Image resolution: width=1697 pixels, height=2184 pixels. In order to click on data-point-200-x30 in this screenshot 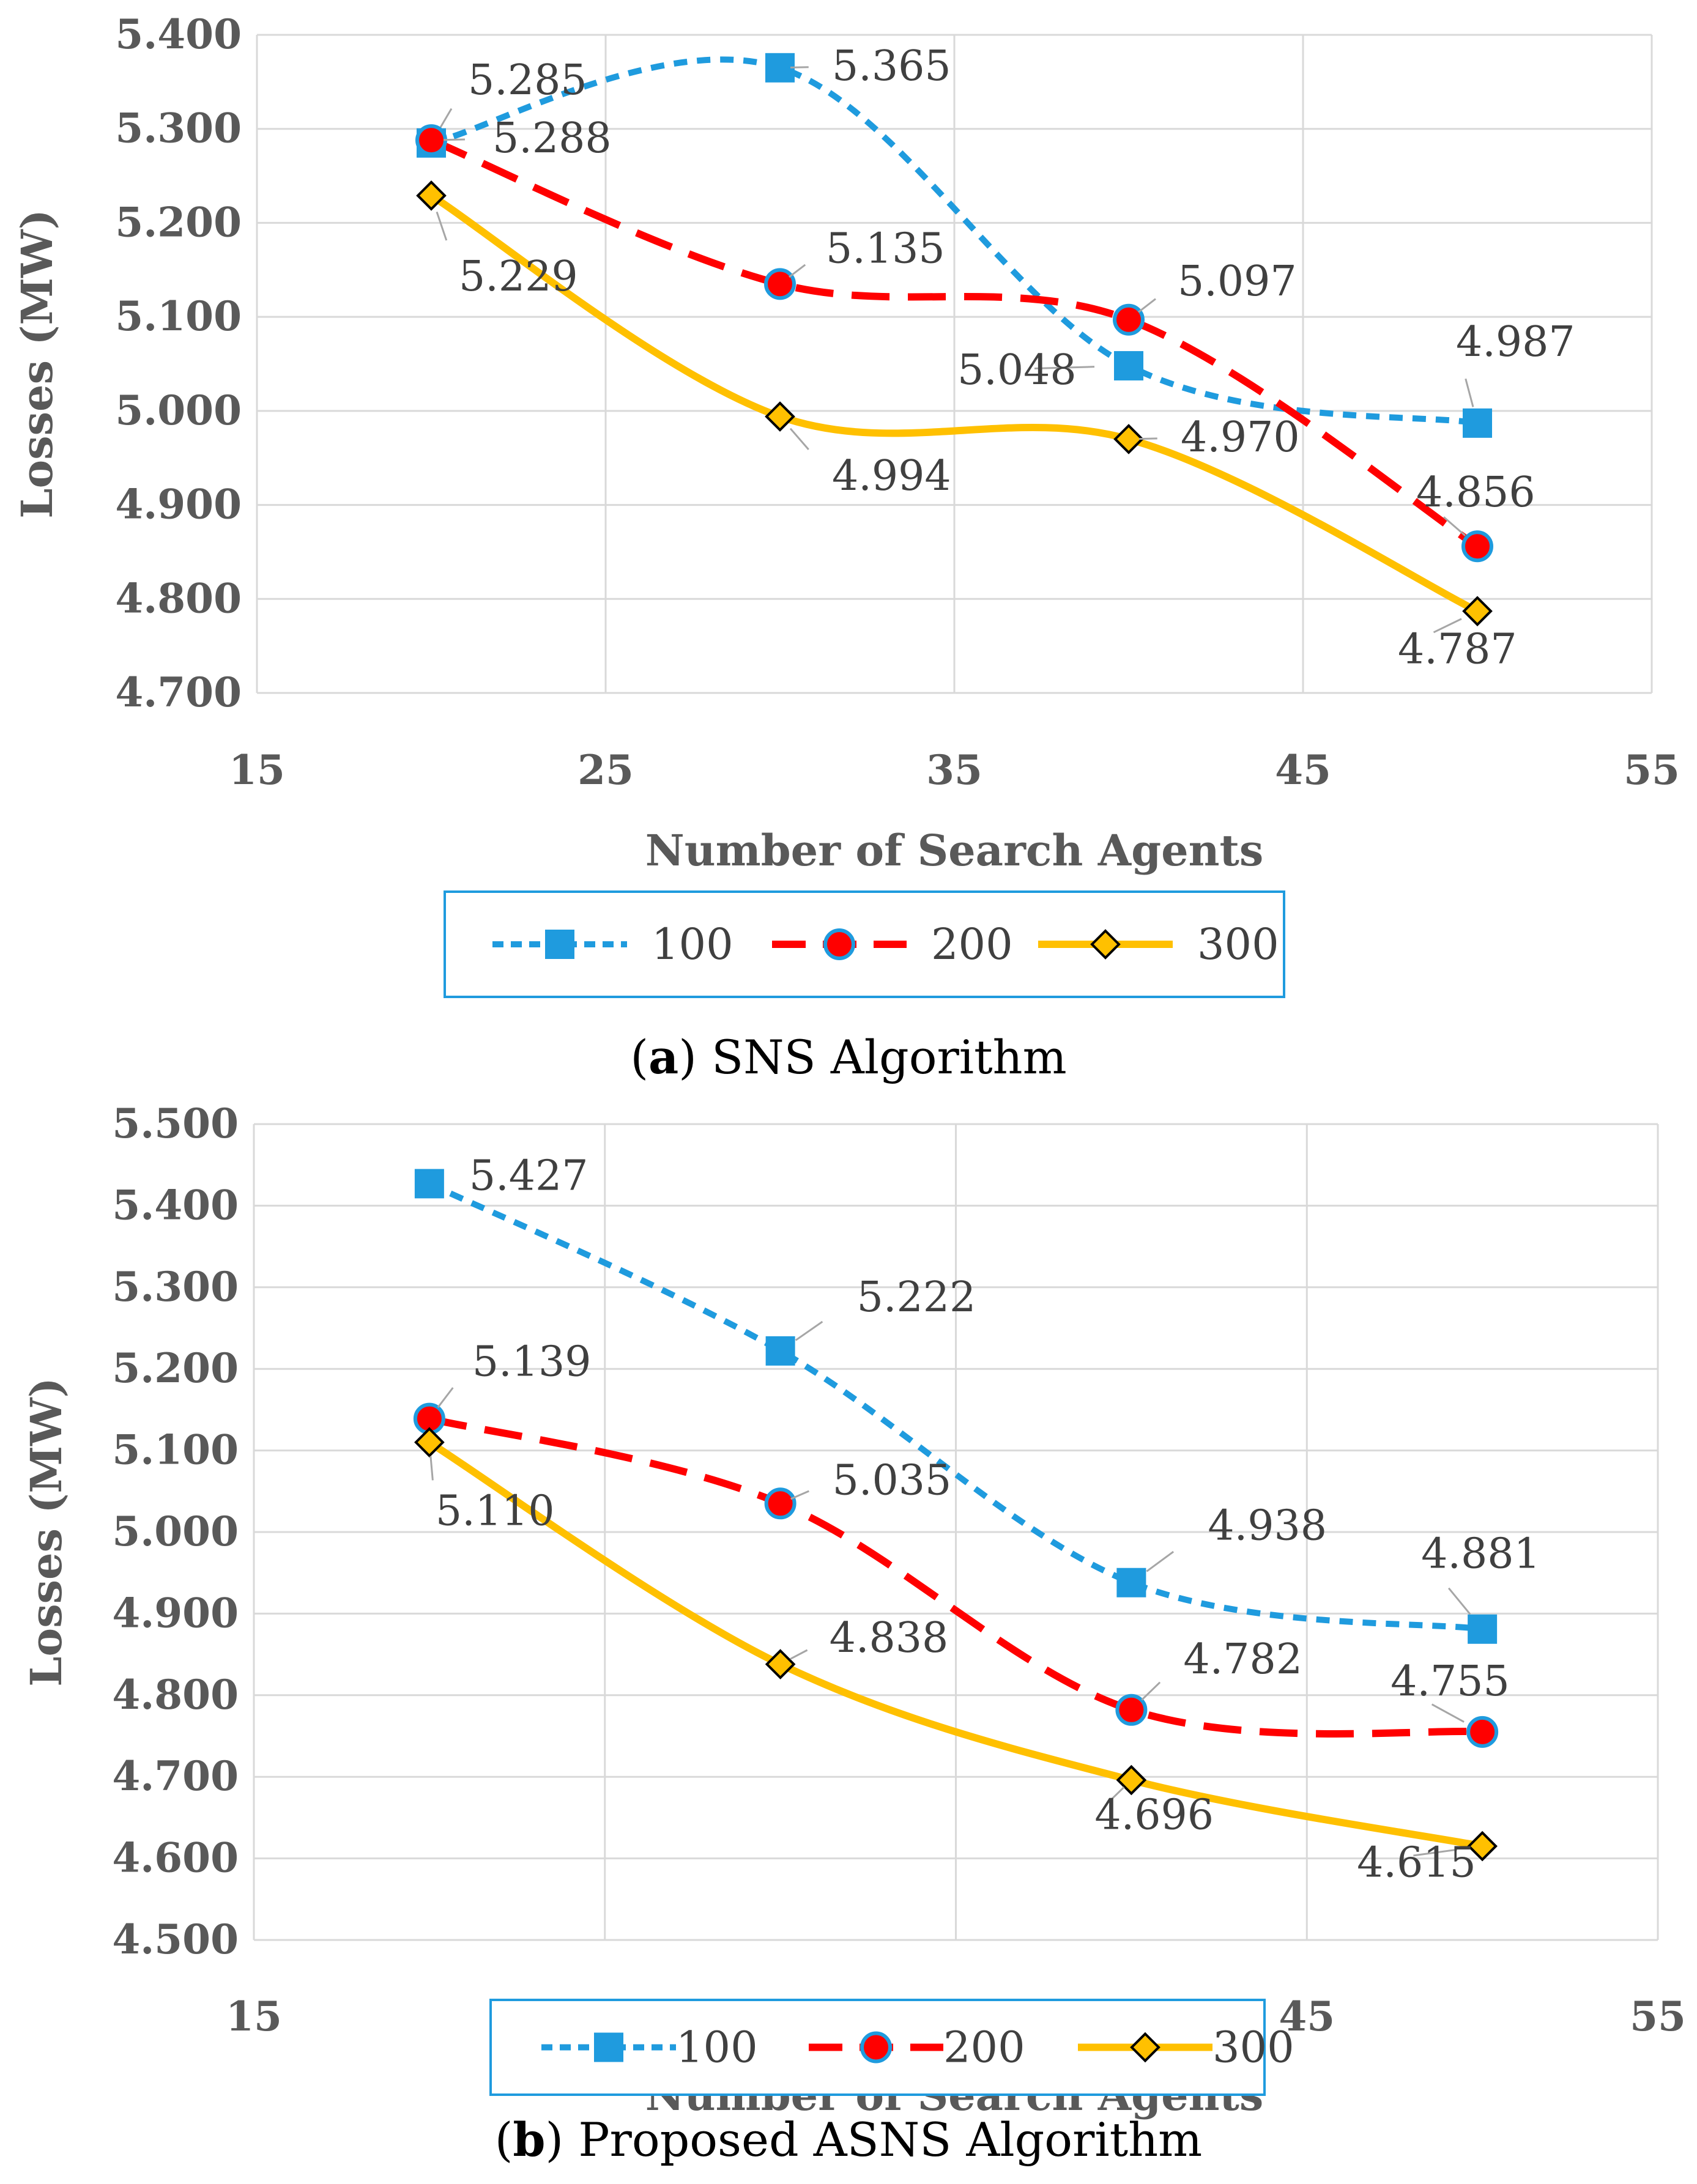, I will do `click(780, 284)`.